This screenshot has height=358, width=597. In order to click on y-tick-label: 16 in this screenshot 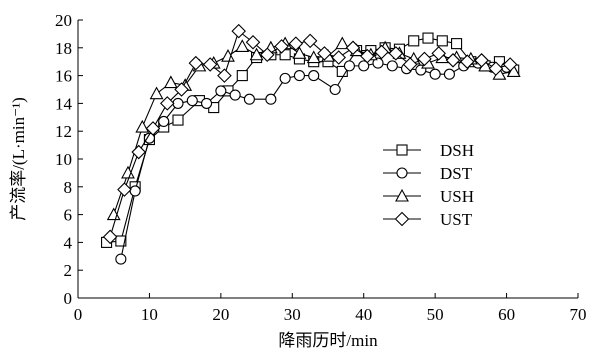, I will do `click(63, 76)`.